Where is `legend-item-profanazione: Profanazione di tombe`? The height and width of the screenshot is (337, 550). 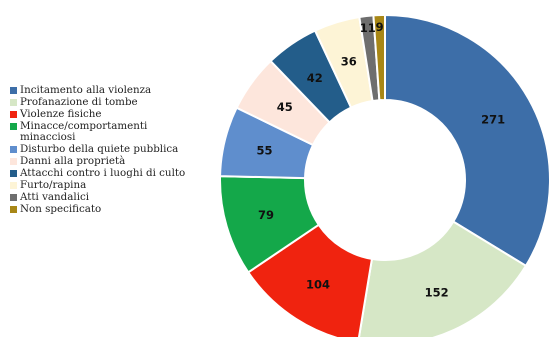 legend-item-profanazione: Profanazione di tombe is located at coordinates (117, 101).